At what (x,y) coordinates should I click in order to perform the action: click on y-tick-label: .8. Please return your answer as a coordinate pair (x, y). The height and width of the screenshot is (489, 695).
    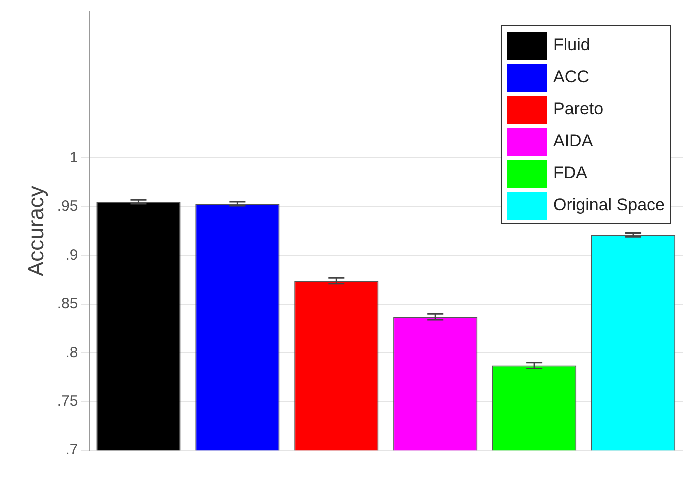
    Looking at the image, I should click on (72, 353).